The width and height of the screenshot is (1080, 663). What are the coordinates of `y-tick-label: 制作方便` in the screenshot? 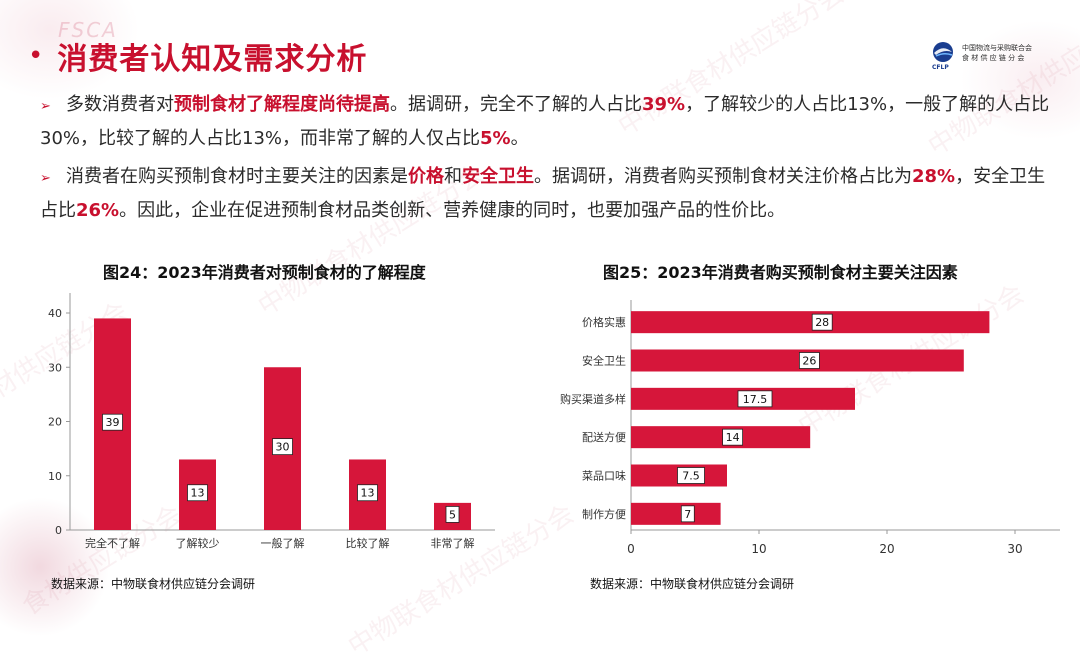 It's located at (604, 514).